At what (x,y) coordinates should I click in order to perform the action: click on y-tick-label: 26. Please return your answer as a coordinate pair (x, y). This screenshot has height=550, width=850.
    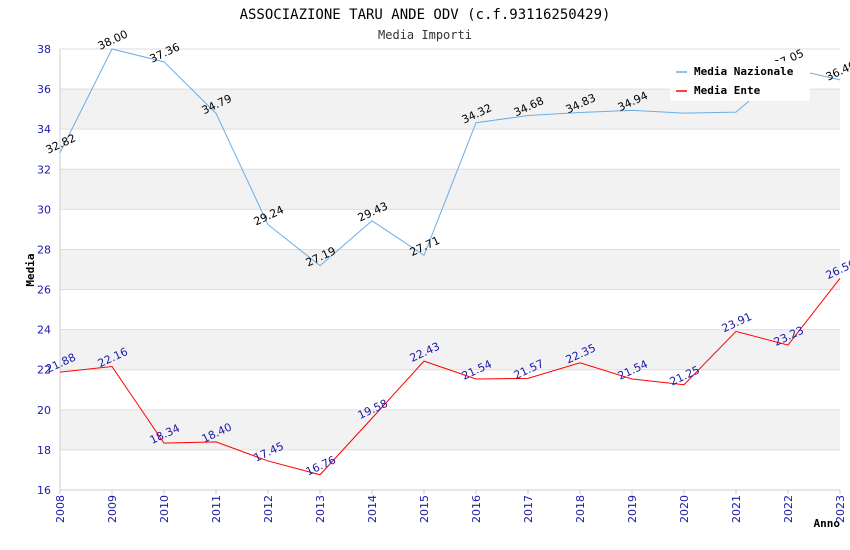
    Looking at the image, I should click on (44, 290).